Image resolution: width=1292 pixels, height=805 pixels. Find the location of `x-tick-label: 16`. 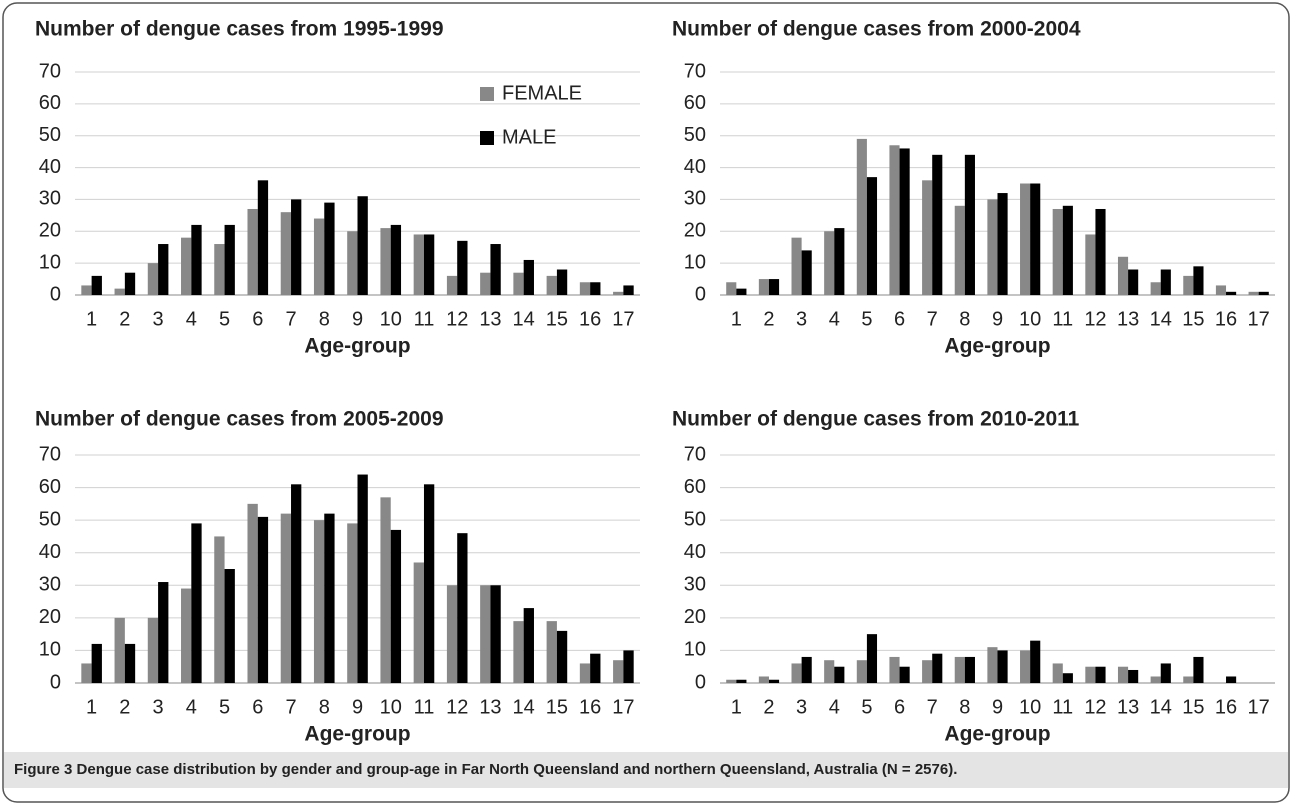

x-tick-label: 16 is located at coordinates (1226, 319).